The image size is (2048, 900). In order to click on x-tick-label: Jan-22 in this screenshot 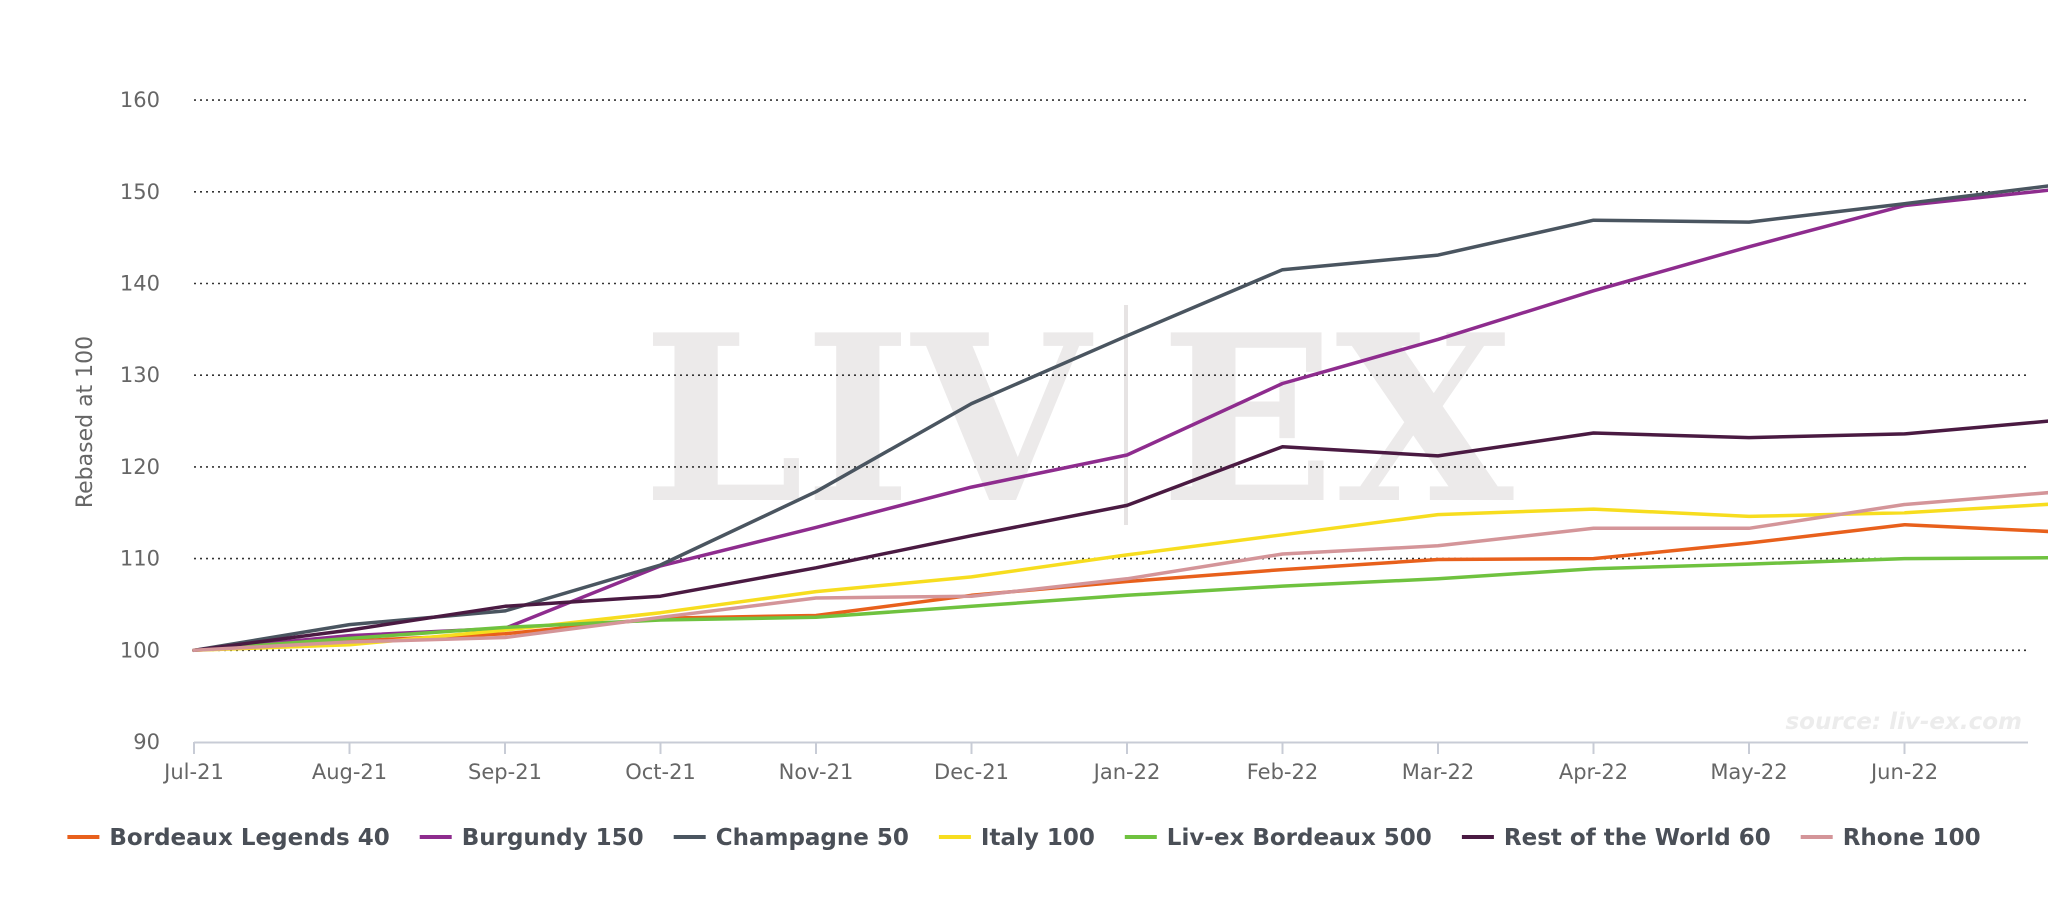, I will do `click(1126, 772)`.